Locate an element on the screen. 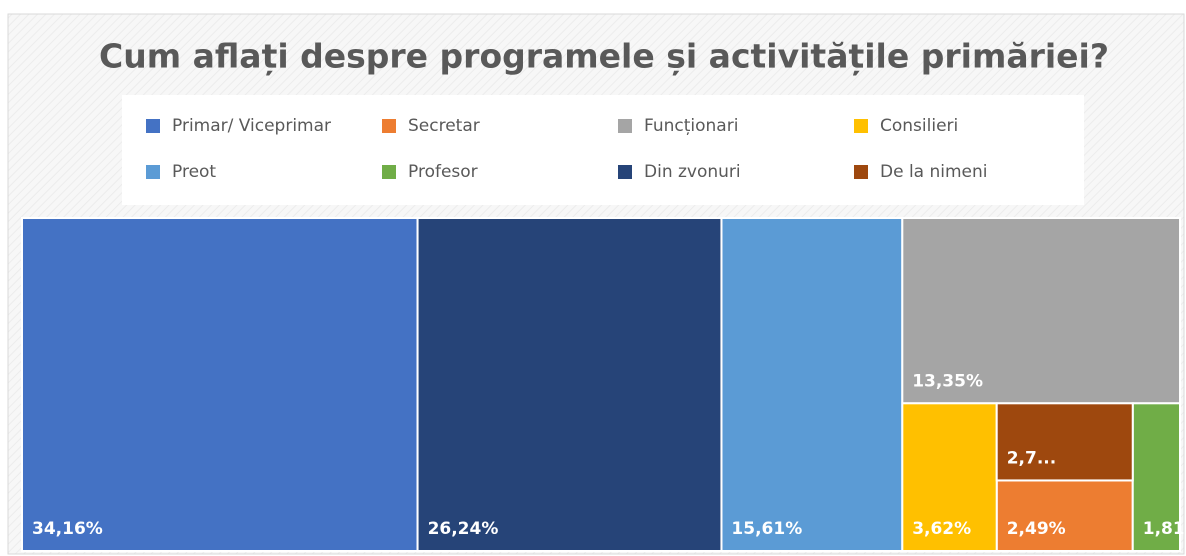  legend-label: Funcționari is located at coordinates (691, 126).